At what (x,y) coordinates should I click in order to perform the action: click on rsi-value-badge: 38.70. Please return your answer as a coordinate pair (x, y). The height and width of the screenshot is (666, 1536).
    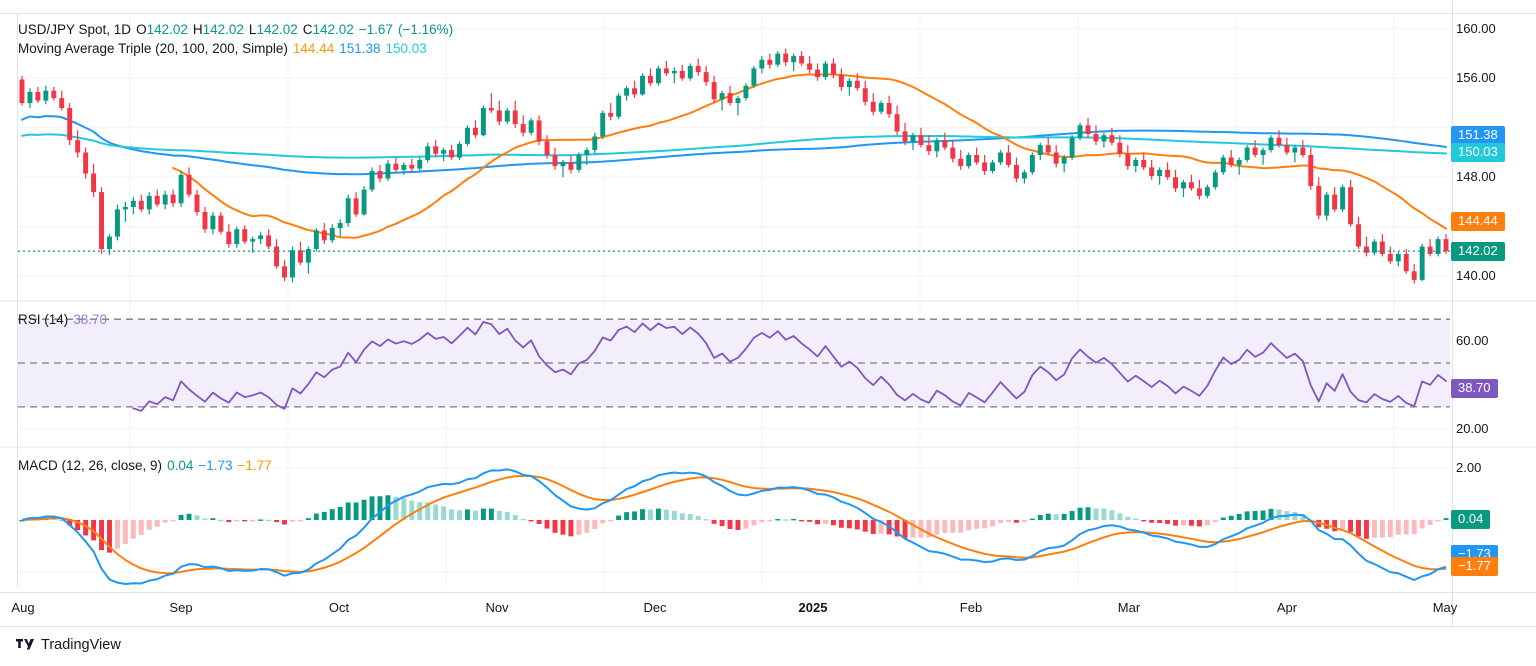
    Looking at the image, I should click on (1474, 388).